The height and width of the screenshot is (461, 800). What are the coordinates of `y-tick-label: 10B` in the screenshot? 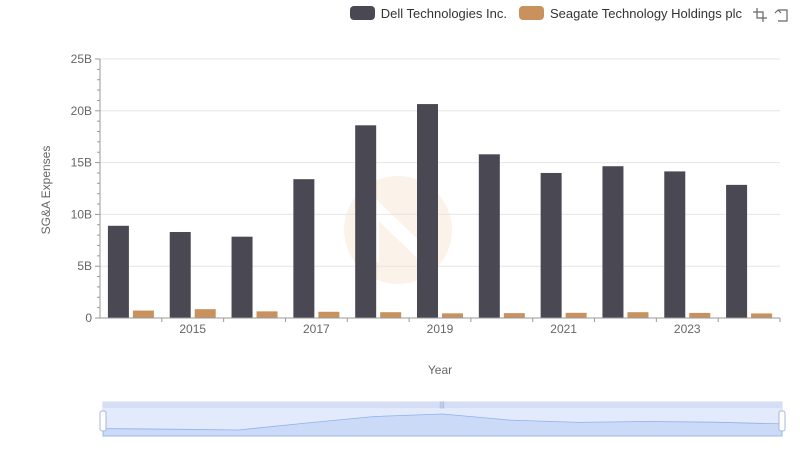 It's located at (81, 214).